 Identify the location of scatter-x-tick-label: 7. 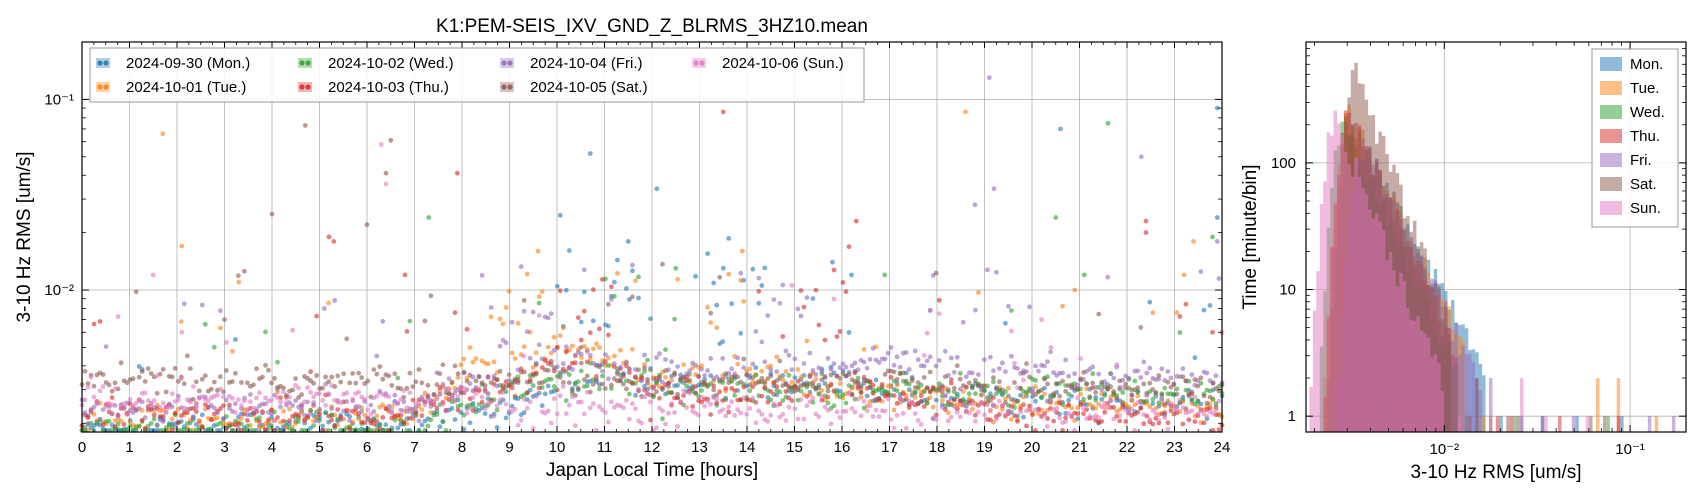
(414, 447).